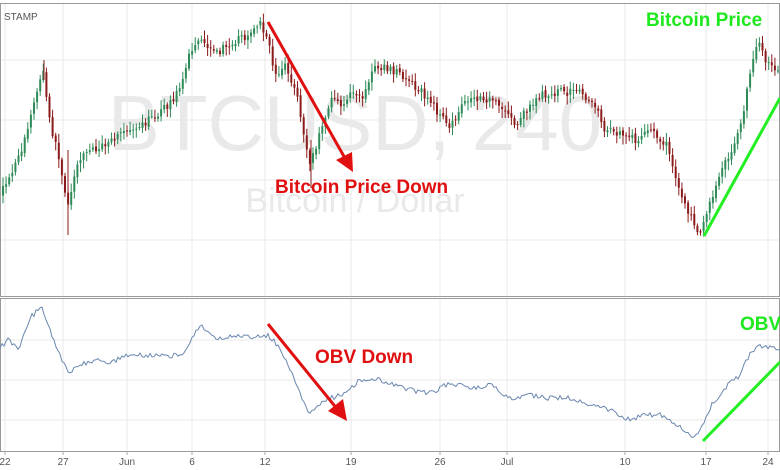 This screenshot has width=780, height=470. I want to click on price-down-arrow, so click(309, 96).